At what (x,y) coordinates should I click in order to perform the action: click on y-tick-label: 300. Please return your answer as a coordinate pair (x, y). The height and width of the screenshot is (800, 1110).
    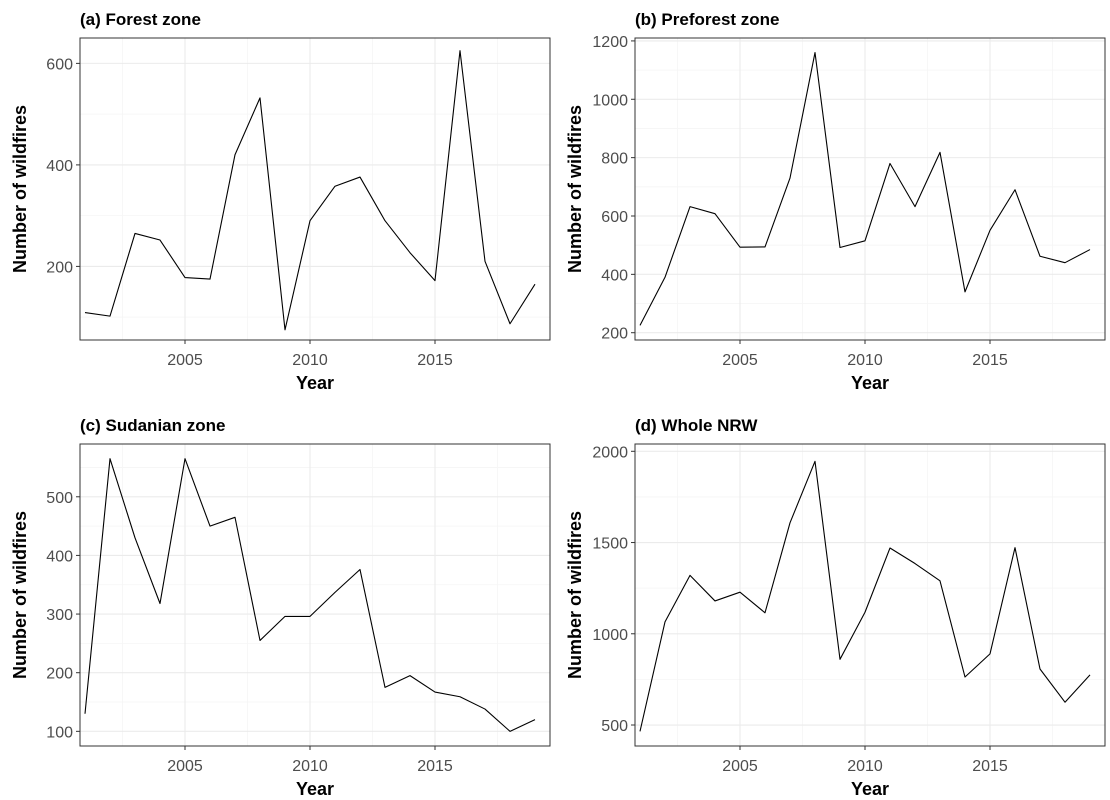
    Looking at the image, I should click on (59, 615).